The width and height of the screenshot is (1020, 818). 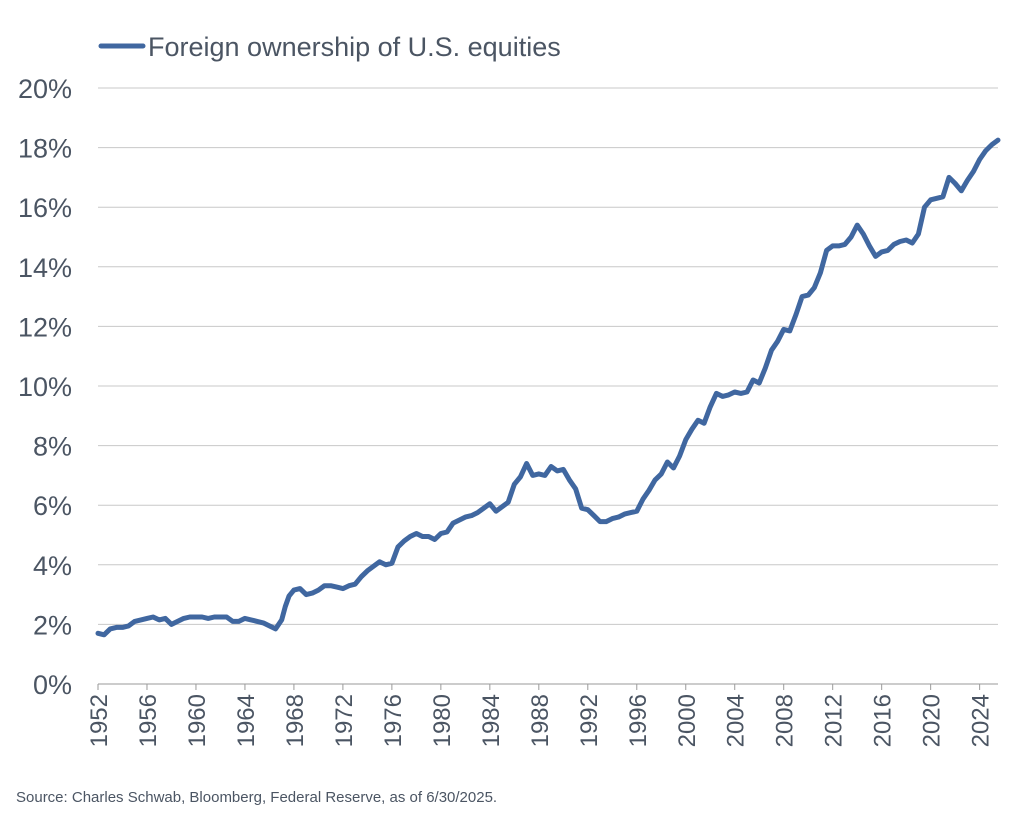 I want to click on x-tick-label: 2012, so click(x=834, y=720).